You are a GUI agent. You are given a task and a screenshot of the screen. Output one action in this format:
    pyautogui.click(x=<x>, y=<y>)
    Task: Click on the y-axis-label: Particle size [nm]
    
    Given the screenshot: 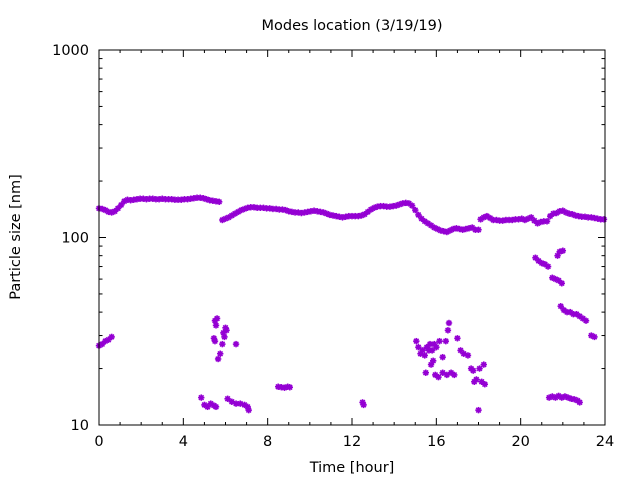 What is the action you would take?
    pyautogui.click(x=16, y=237)
    